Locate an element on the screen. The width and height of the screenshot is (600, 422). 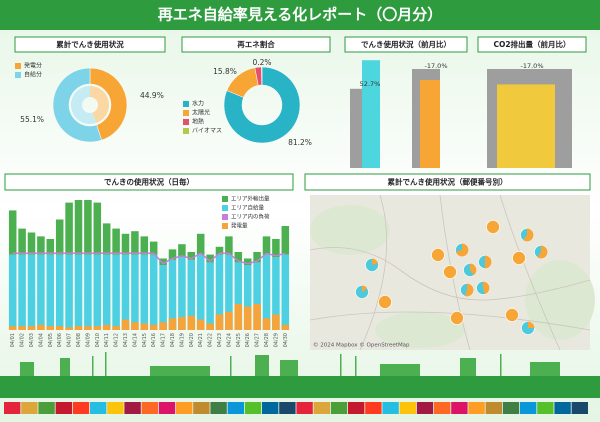
legend-label: 水力 is located at coordinates (198, 104).